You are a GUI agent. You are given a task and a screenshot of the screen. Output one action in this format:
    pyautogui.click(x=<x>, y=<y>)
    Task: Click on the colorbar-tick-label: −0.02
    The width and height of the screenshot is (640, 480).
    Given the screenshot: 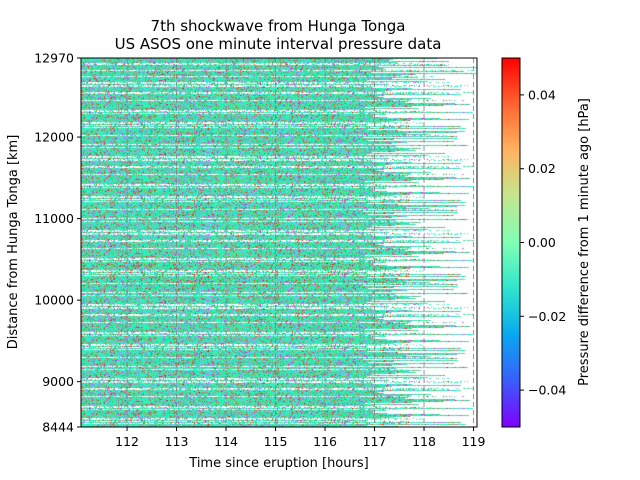 What is the action you would take?
    pyautogui.click(x=547, y=316)
    